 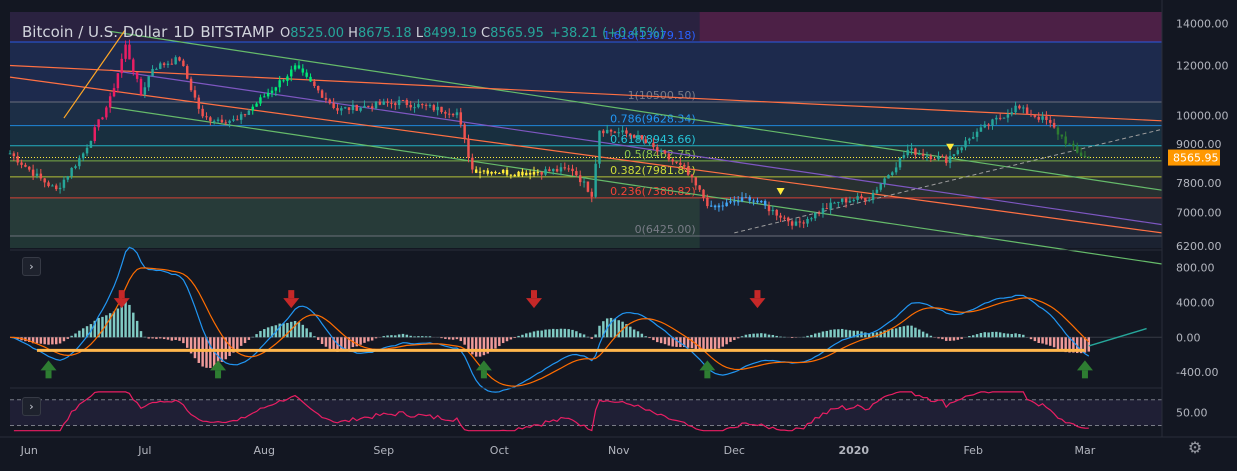 What do you see at coordinates (1195, 268) in the screenshot?
I see `price-tick-label: 800.00` at bounding box center [1195, 268].